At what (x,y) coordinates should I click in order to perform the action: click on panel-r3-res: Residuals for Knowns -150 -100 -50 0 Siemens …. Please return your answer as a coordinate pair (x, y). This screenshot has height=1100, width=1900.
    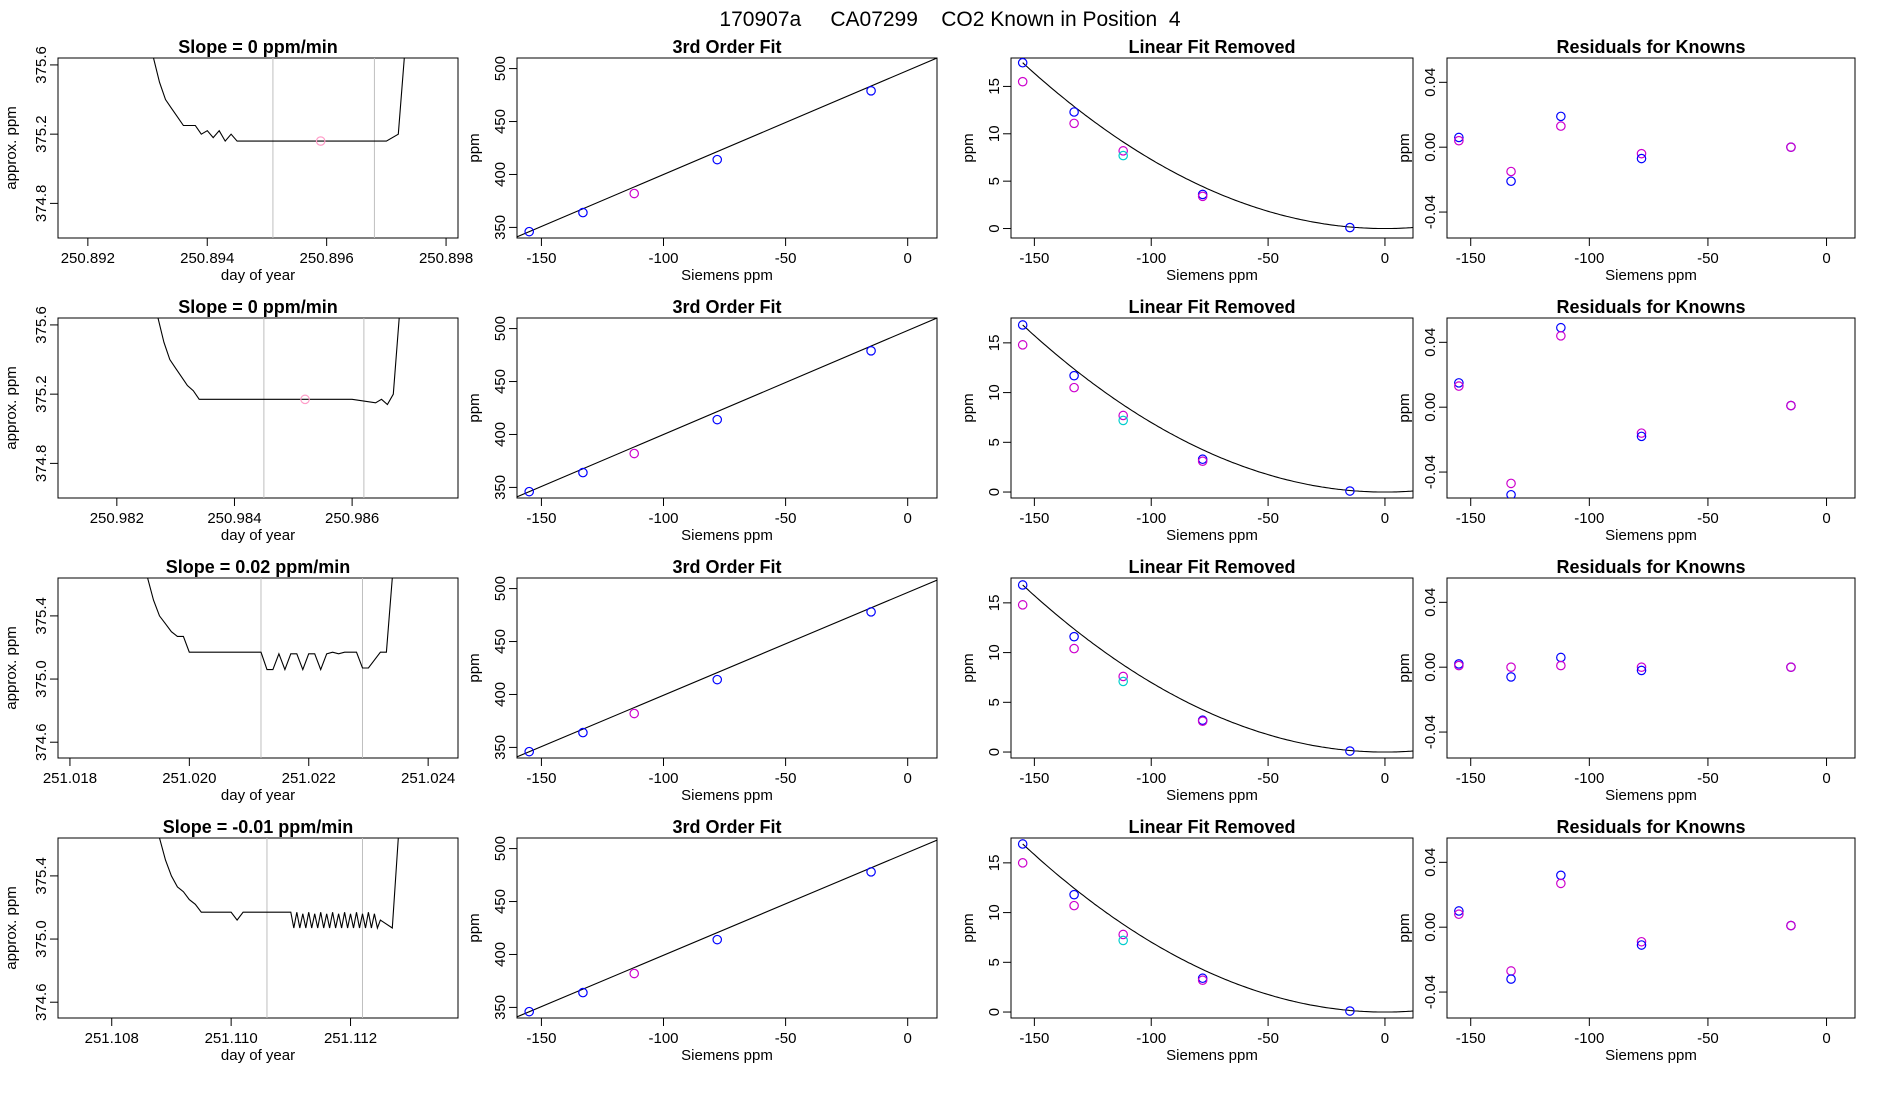
    Looking at the image, I should click on (1626, 680).